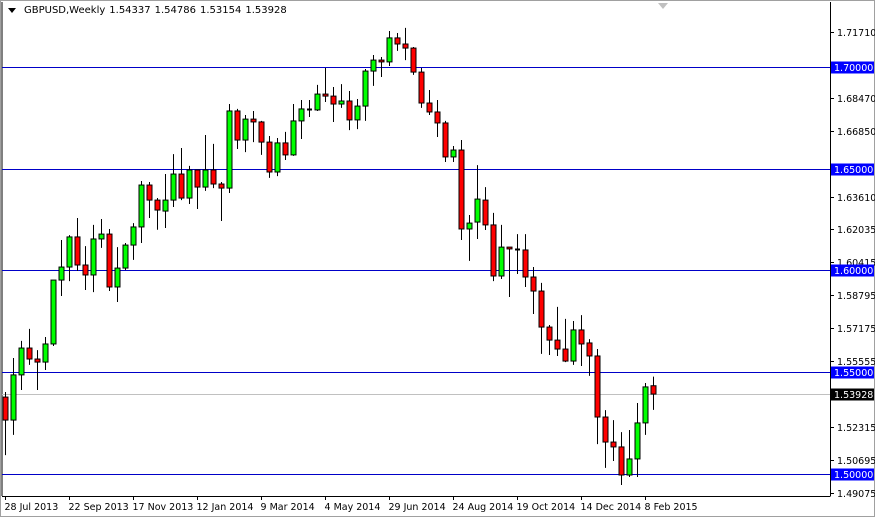  What do you see at coordinates (856, 230) in the screenshot?
I see `y-tick-label: 1.62035` at bounding box center [856, 230].